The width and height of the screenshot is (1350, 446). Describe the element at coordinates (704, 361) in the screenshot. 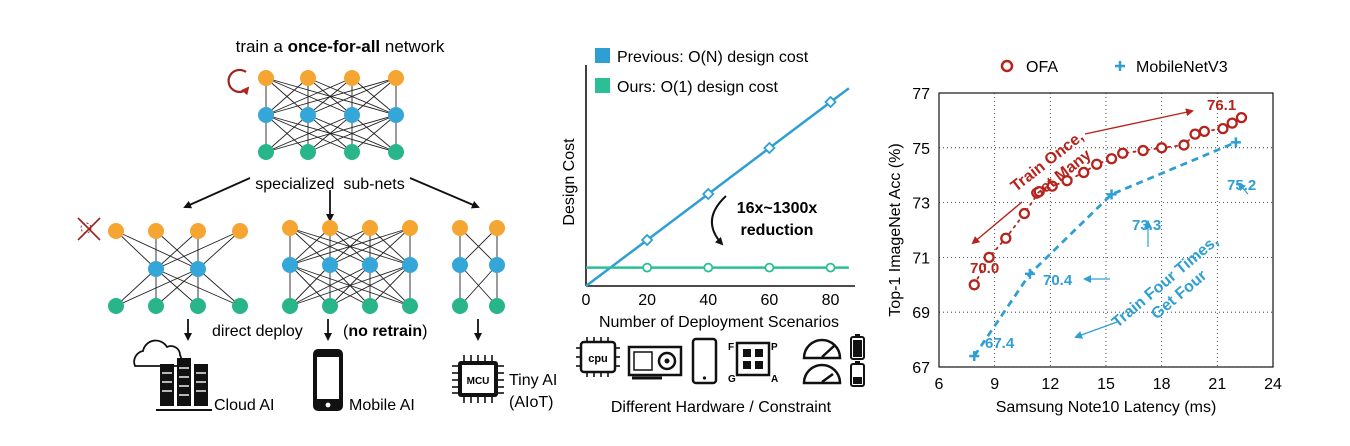

I see `phone-hardware-icon` at that location.